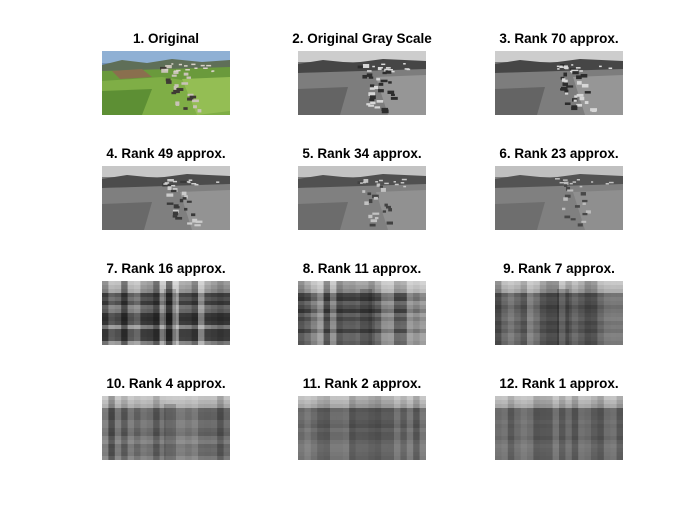 The width and height of the screenshot is (700, 525). I want to click on panel-title: 10. Rank 4 approx., so click(166, 383).